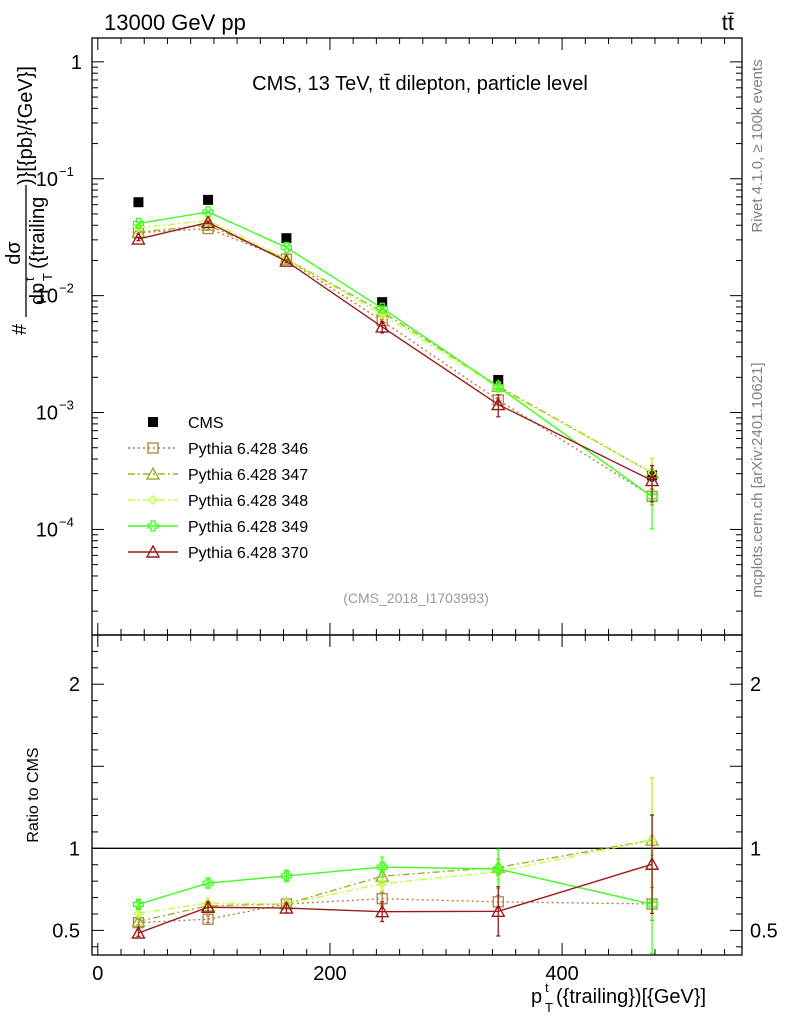 The image size is (786, 1024). I want to click on x-label-sup-t: t, so click(547, 987).